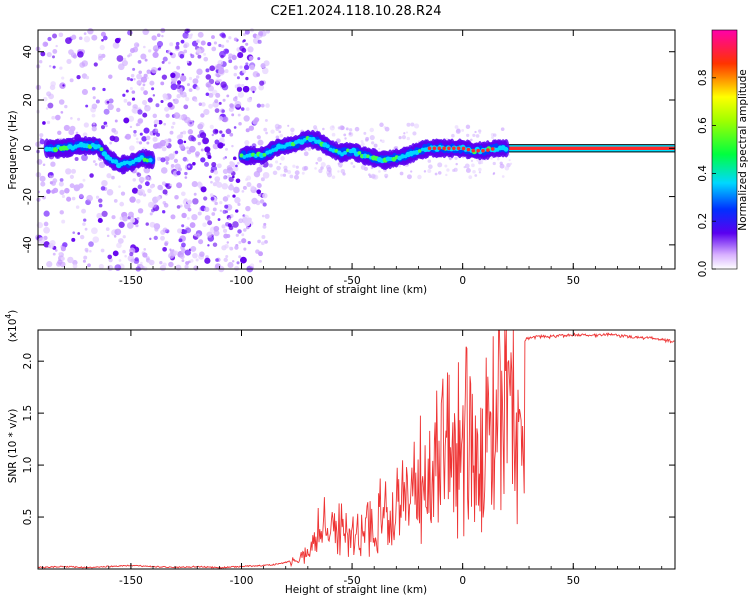 The image size is (750, 600). Describe the element at coordinates (351, 581) in the screenshot. I see `x-tick-label: -50` at that location.